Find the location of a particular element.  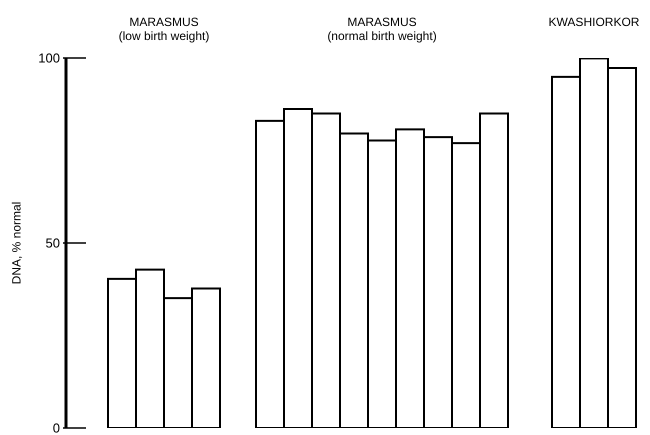

chart-subtitle: (low birth weight) is located at coordinates (164, 36).